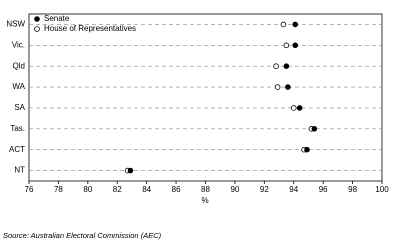  Describe the element at coordinates (19, 65) in the screenshot. I see `y-category-label: Qld` at that location.